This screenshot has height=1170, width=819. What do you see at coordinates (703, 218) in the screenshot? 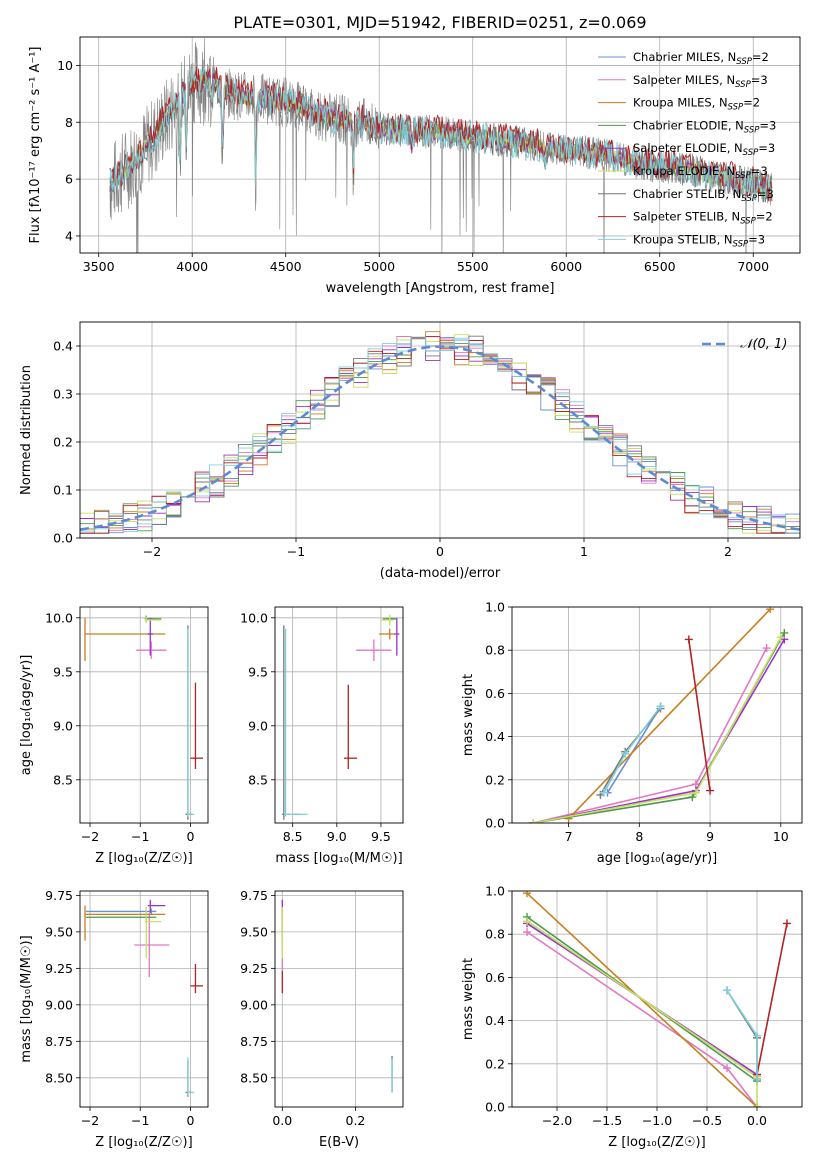
I see `legend-label: Salpeter STELIB, NSSP=2` at bounding box center [703, 218].